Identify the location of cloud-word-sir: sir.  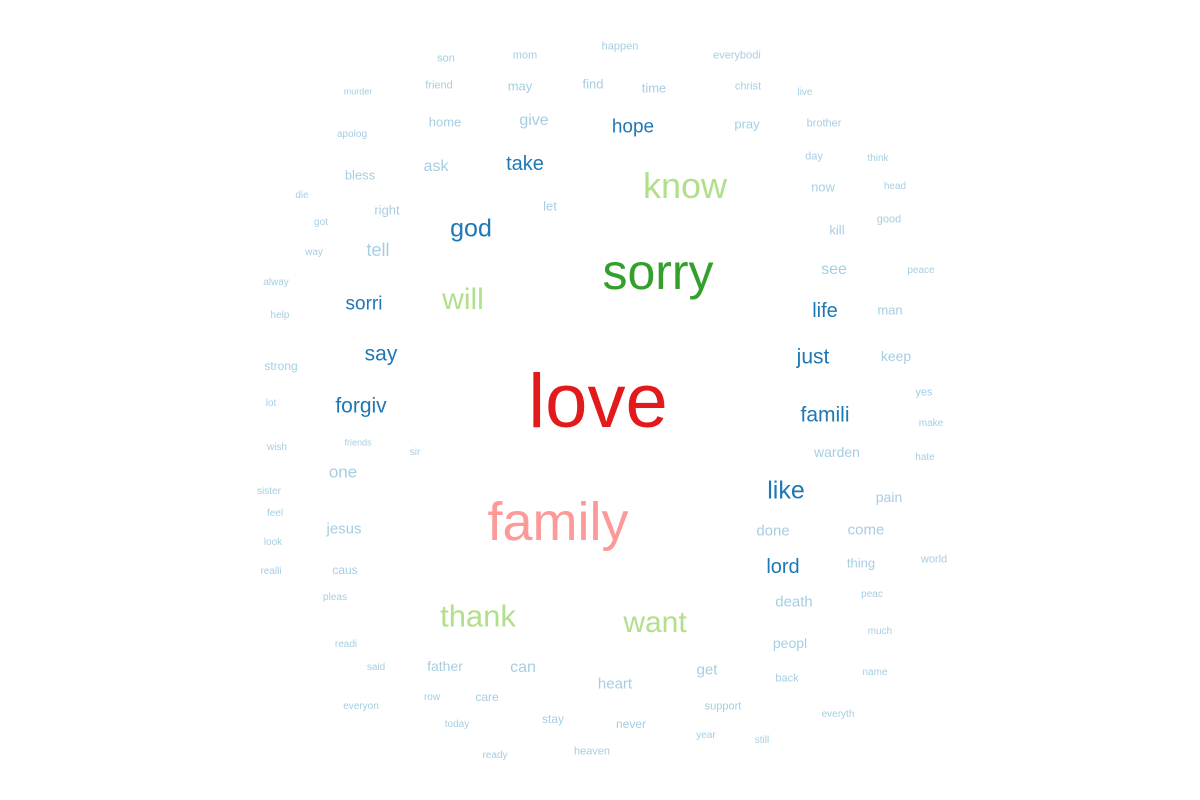
(415, 452).